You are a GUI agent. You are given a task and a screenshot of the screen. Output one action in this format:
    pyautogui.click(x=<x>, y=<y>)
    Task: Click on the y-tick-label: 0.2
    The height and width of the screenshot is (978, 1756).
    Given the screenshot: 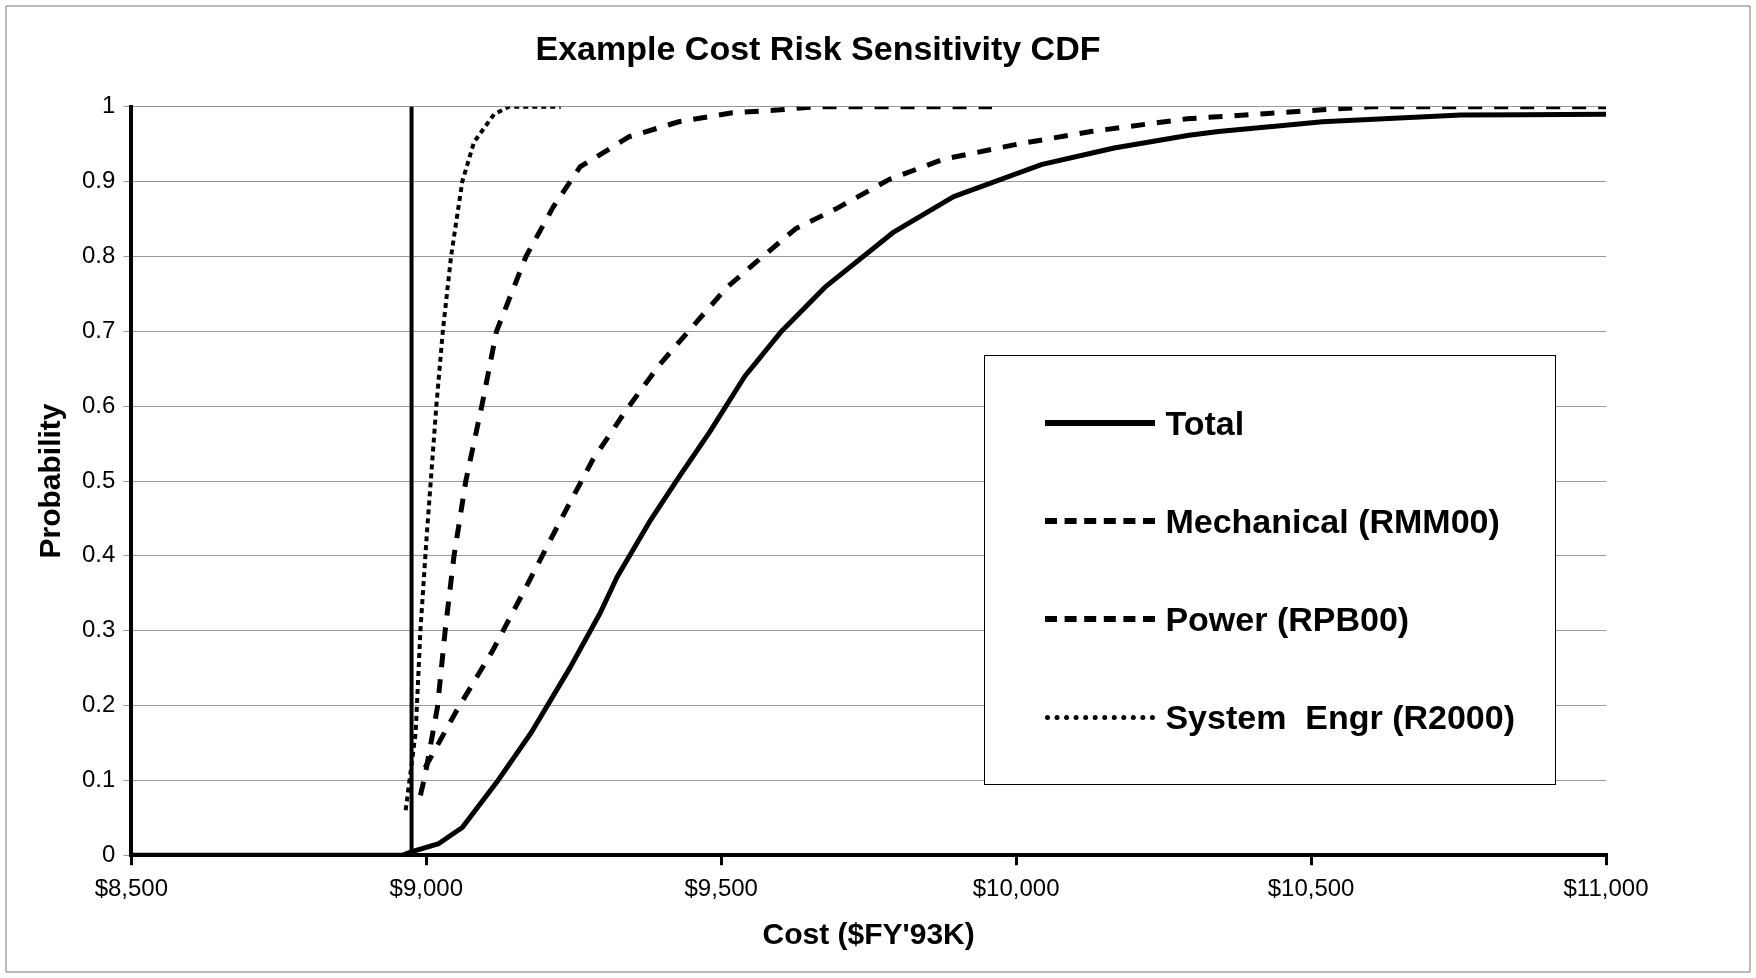 What is the action you would take?
    pyautogui.click(x=98, y=704)
    